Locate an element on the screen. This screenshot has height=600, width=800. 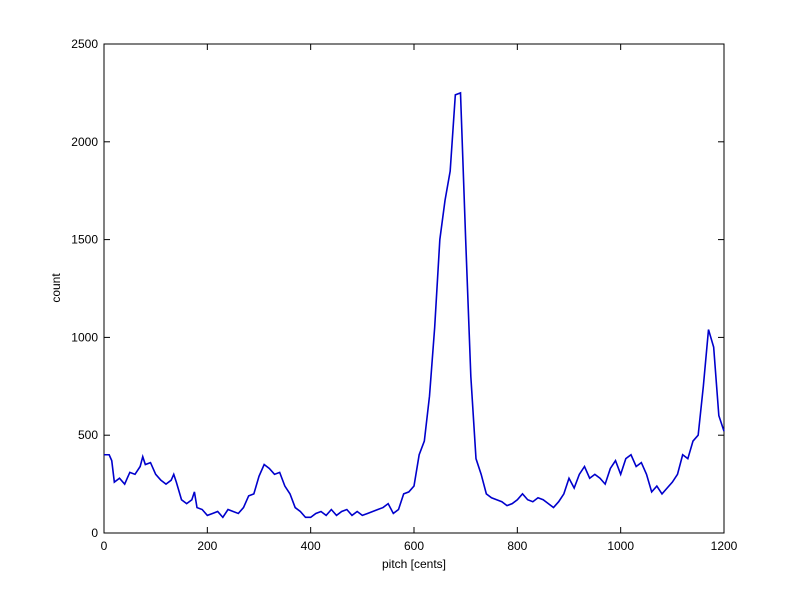
x-tick-label: 400 is located at coordinates (311, 546).